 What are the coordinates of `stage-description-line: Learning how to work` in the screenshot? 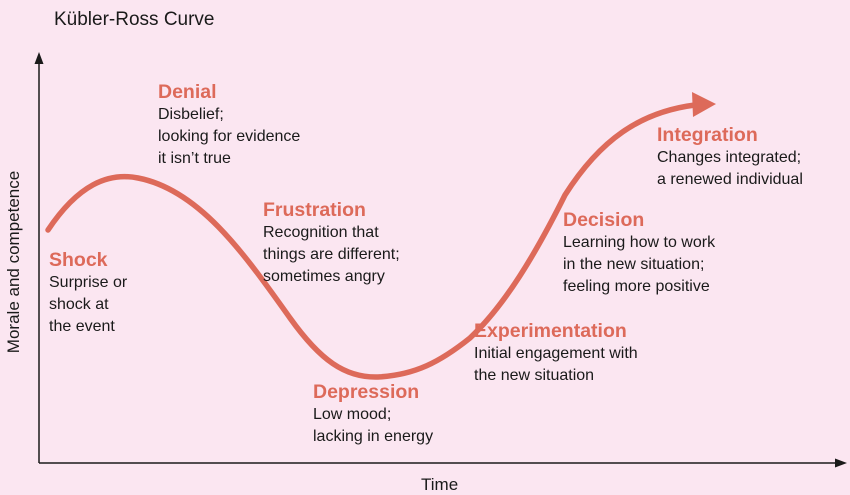 It's located at (639, 242).